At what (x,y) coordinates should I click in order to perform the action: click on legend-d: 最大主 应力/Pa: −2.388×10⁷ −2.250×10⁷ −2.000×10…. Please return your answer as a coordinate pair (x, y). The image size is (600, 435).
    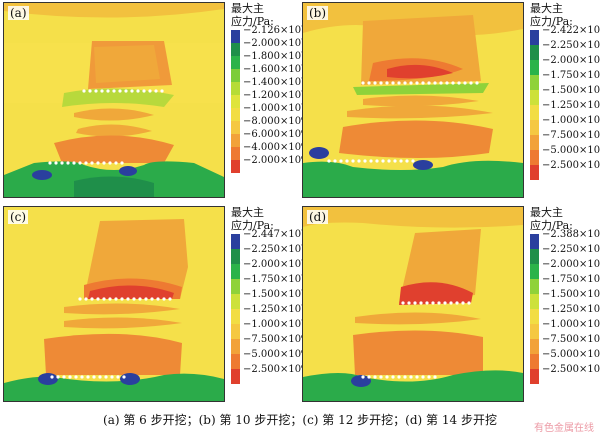
    Looking at the image, I should click on (564, 306).